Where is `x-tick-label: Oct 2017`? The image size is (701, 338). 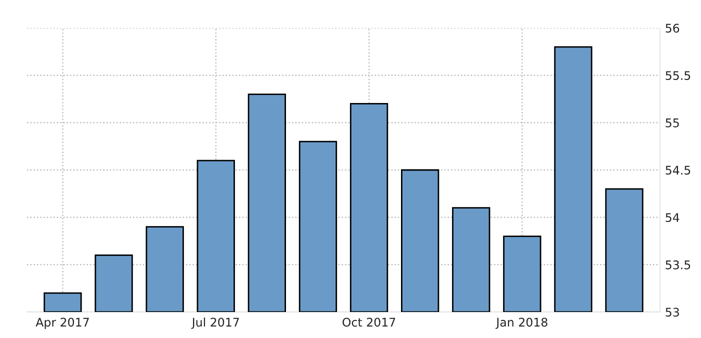 x-tick-label: Oct 2017 is located at coordinates (369, 322).